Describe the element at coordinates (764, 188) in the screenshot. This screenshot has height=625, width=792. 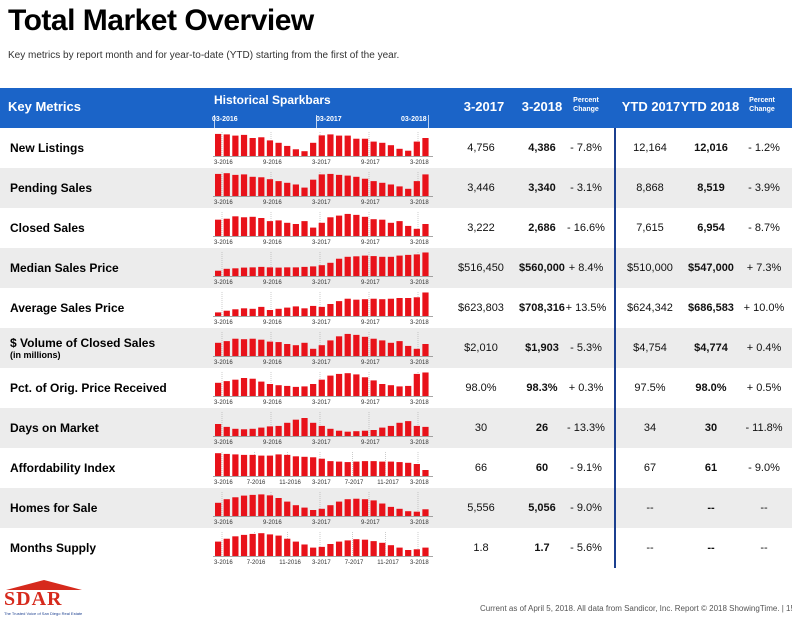
I see `ytd-percent-change: - 3.9%` at that location.